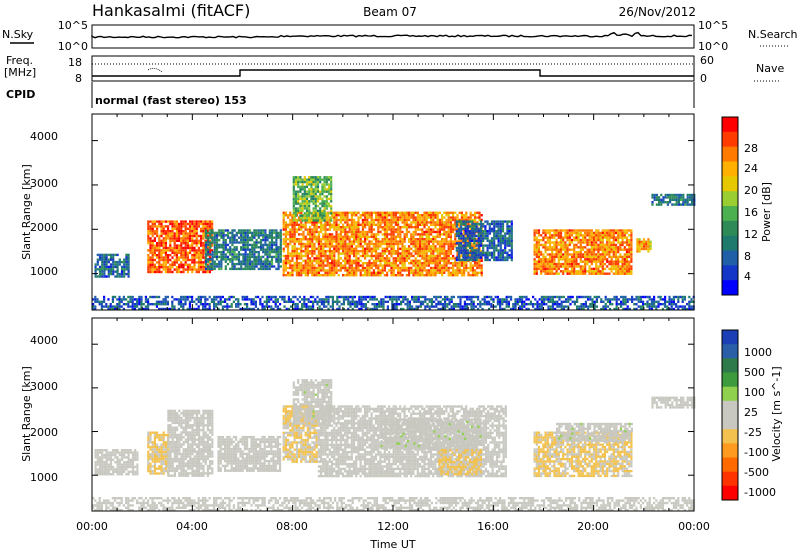 The image size is (800, 554). I want to click on power-cell-3-2060, so click(373, 229).